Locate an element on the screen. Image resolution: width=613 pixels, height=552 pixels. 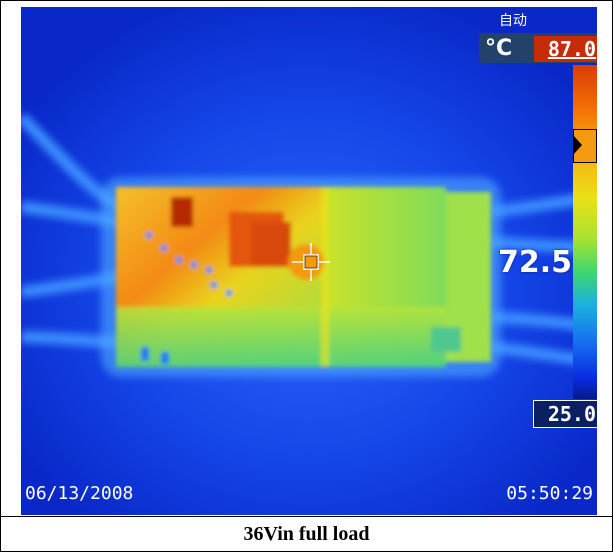
min-temp-value: 25.0 is located at coordinates (565, 414).